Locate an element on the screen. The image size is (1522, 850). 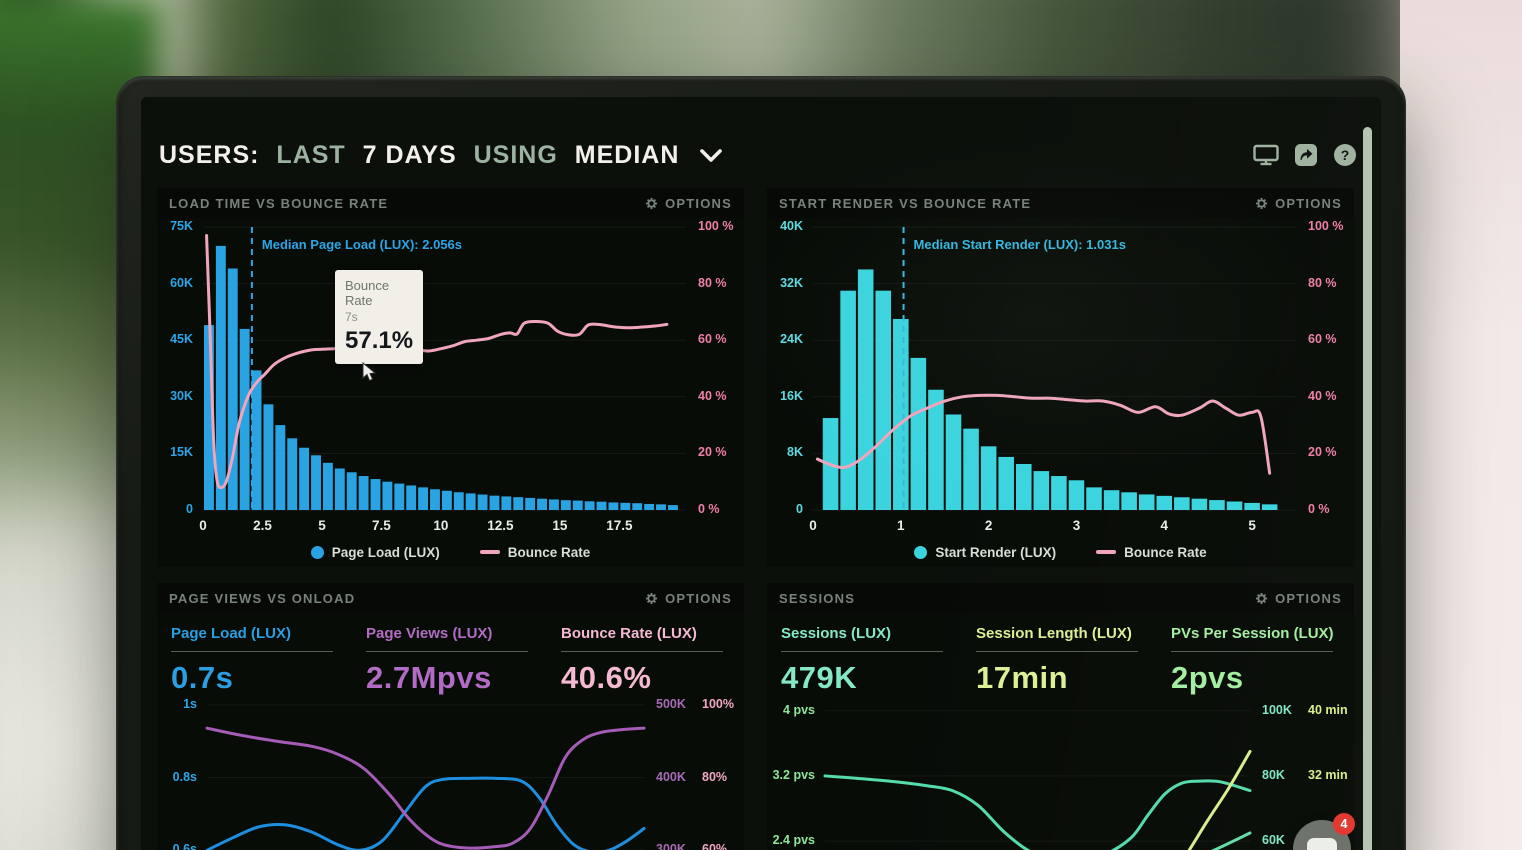
axis-tick-label: 20 % is located at coordinates (1322, 452).